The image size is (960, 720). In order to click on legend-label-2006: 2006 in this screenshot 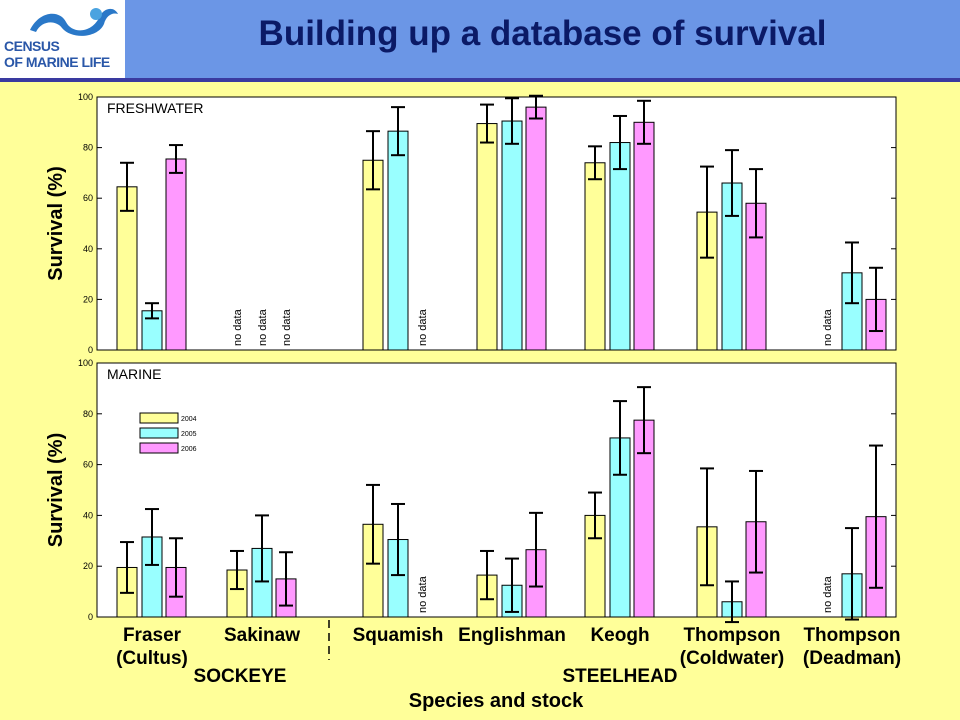, I will do `click(189, 449)`.